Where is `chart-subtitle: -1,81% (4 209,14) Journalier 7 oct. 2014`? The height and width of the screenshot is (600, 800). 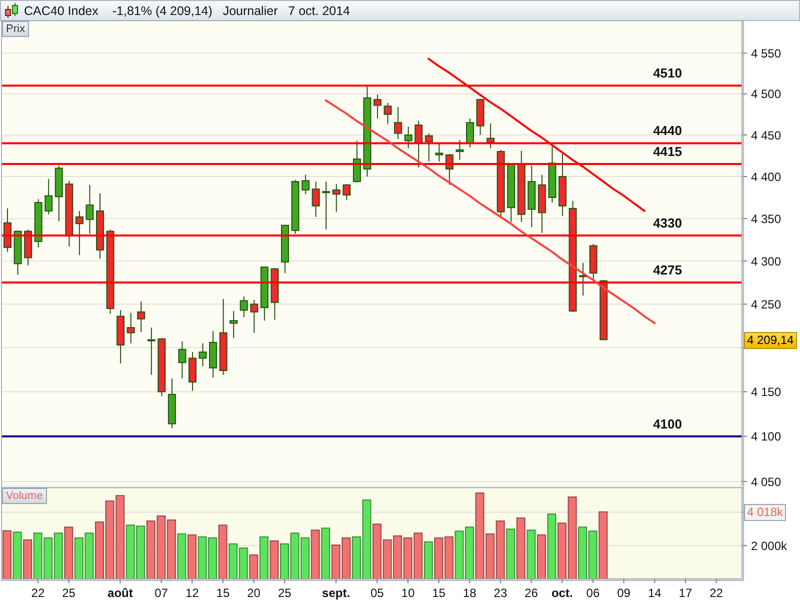
chart-subtitle: -1,81% (4 209,14) Journalier 7 oct. 2014 is located at coordinates (231, 11).